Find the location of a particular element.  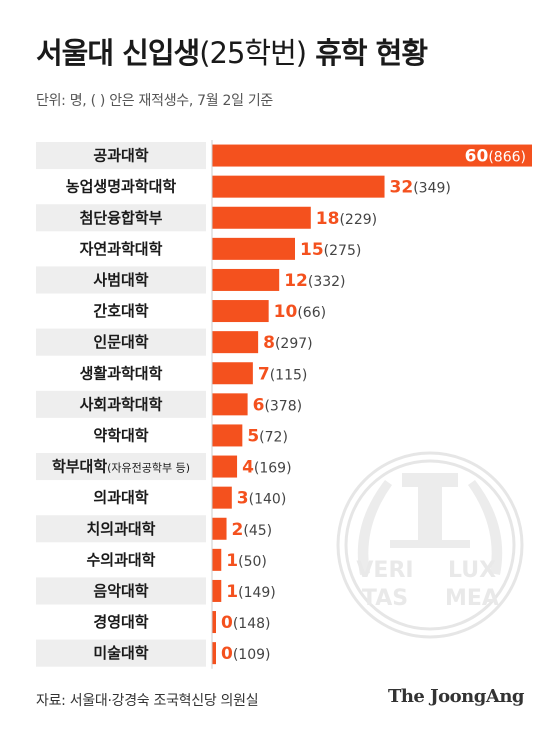

value-label: 15(275) is located at coordinates (330, 250).